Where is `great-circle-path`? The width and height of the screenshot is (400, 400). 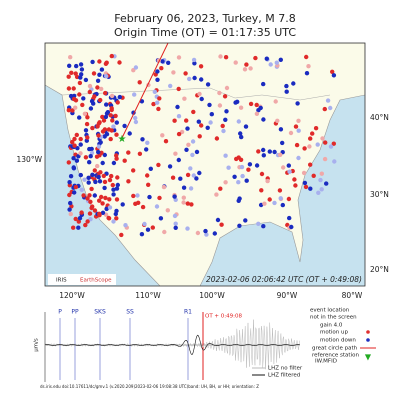 great-circle-path is located at coordinates (145, 91).